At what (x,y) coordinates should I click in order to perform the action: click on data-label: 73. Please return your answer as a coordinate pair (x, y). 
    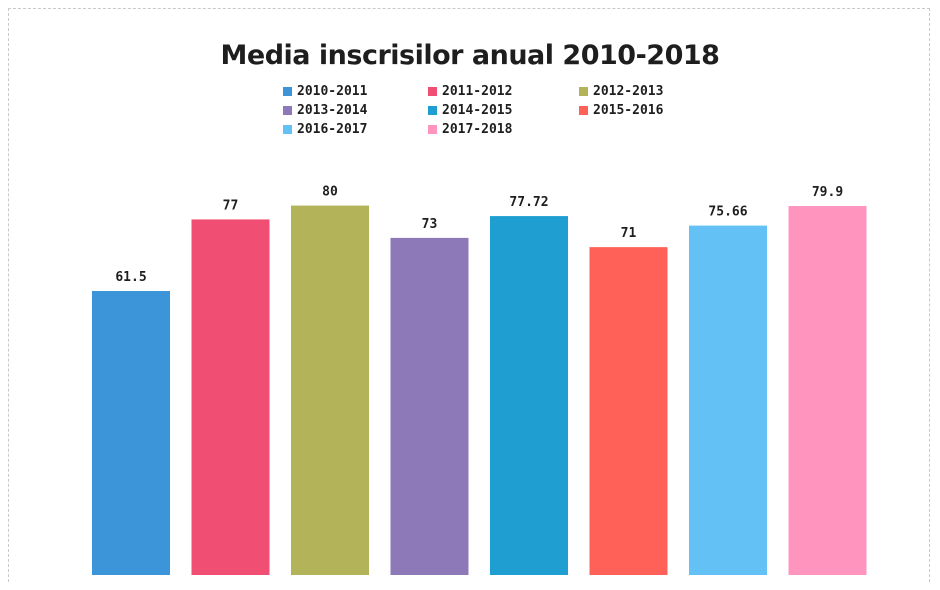
    Looking at the image, I should click on (430, 224).